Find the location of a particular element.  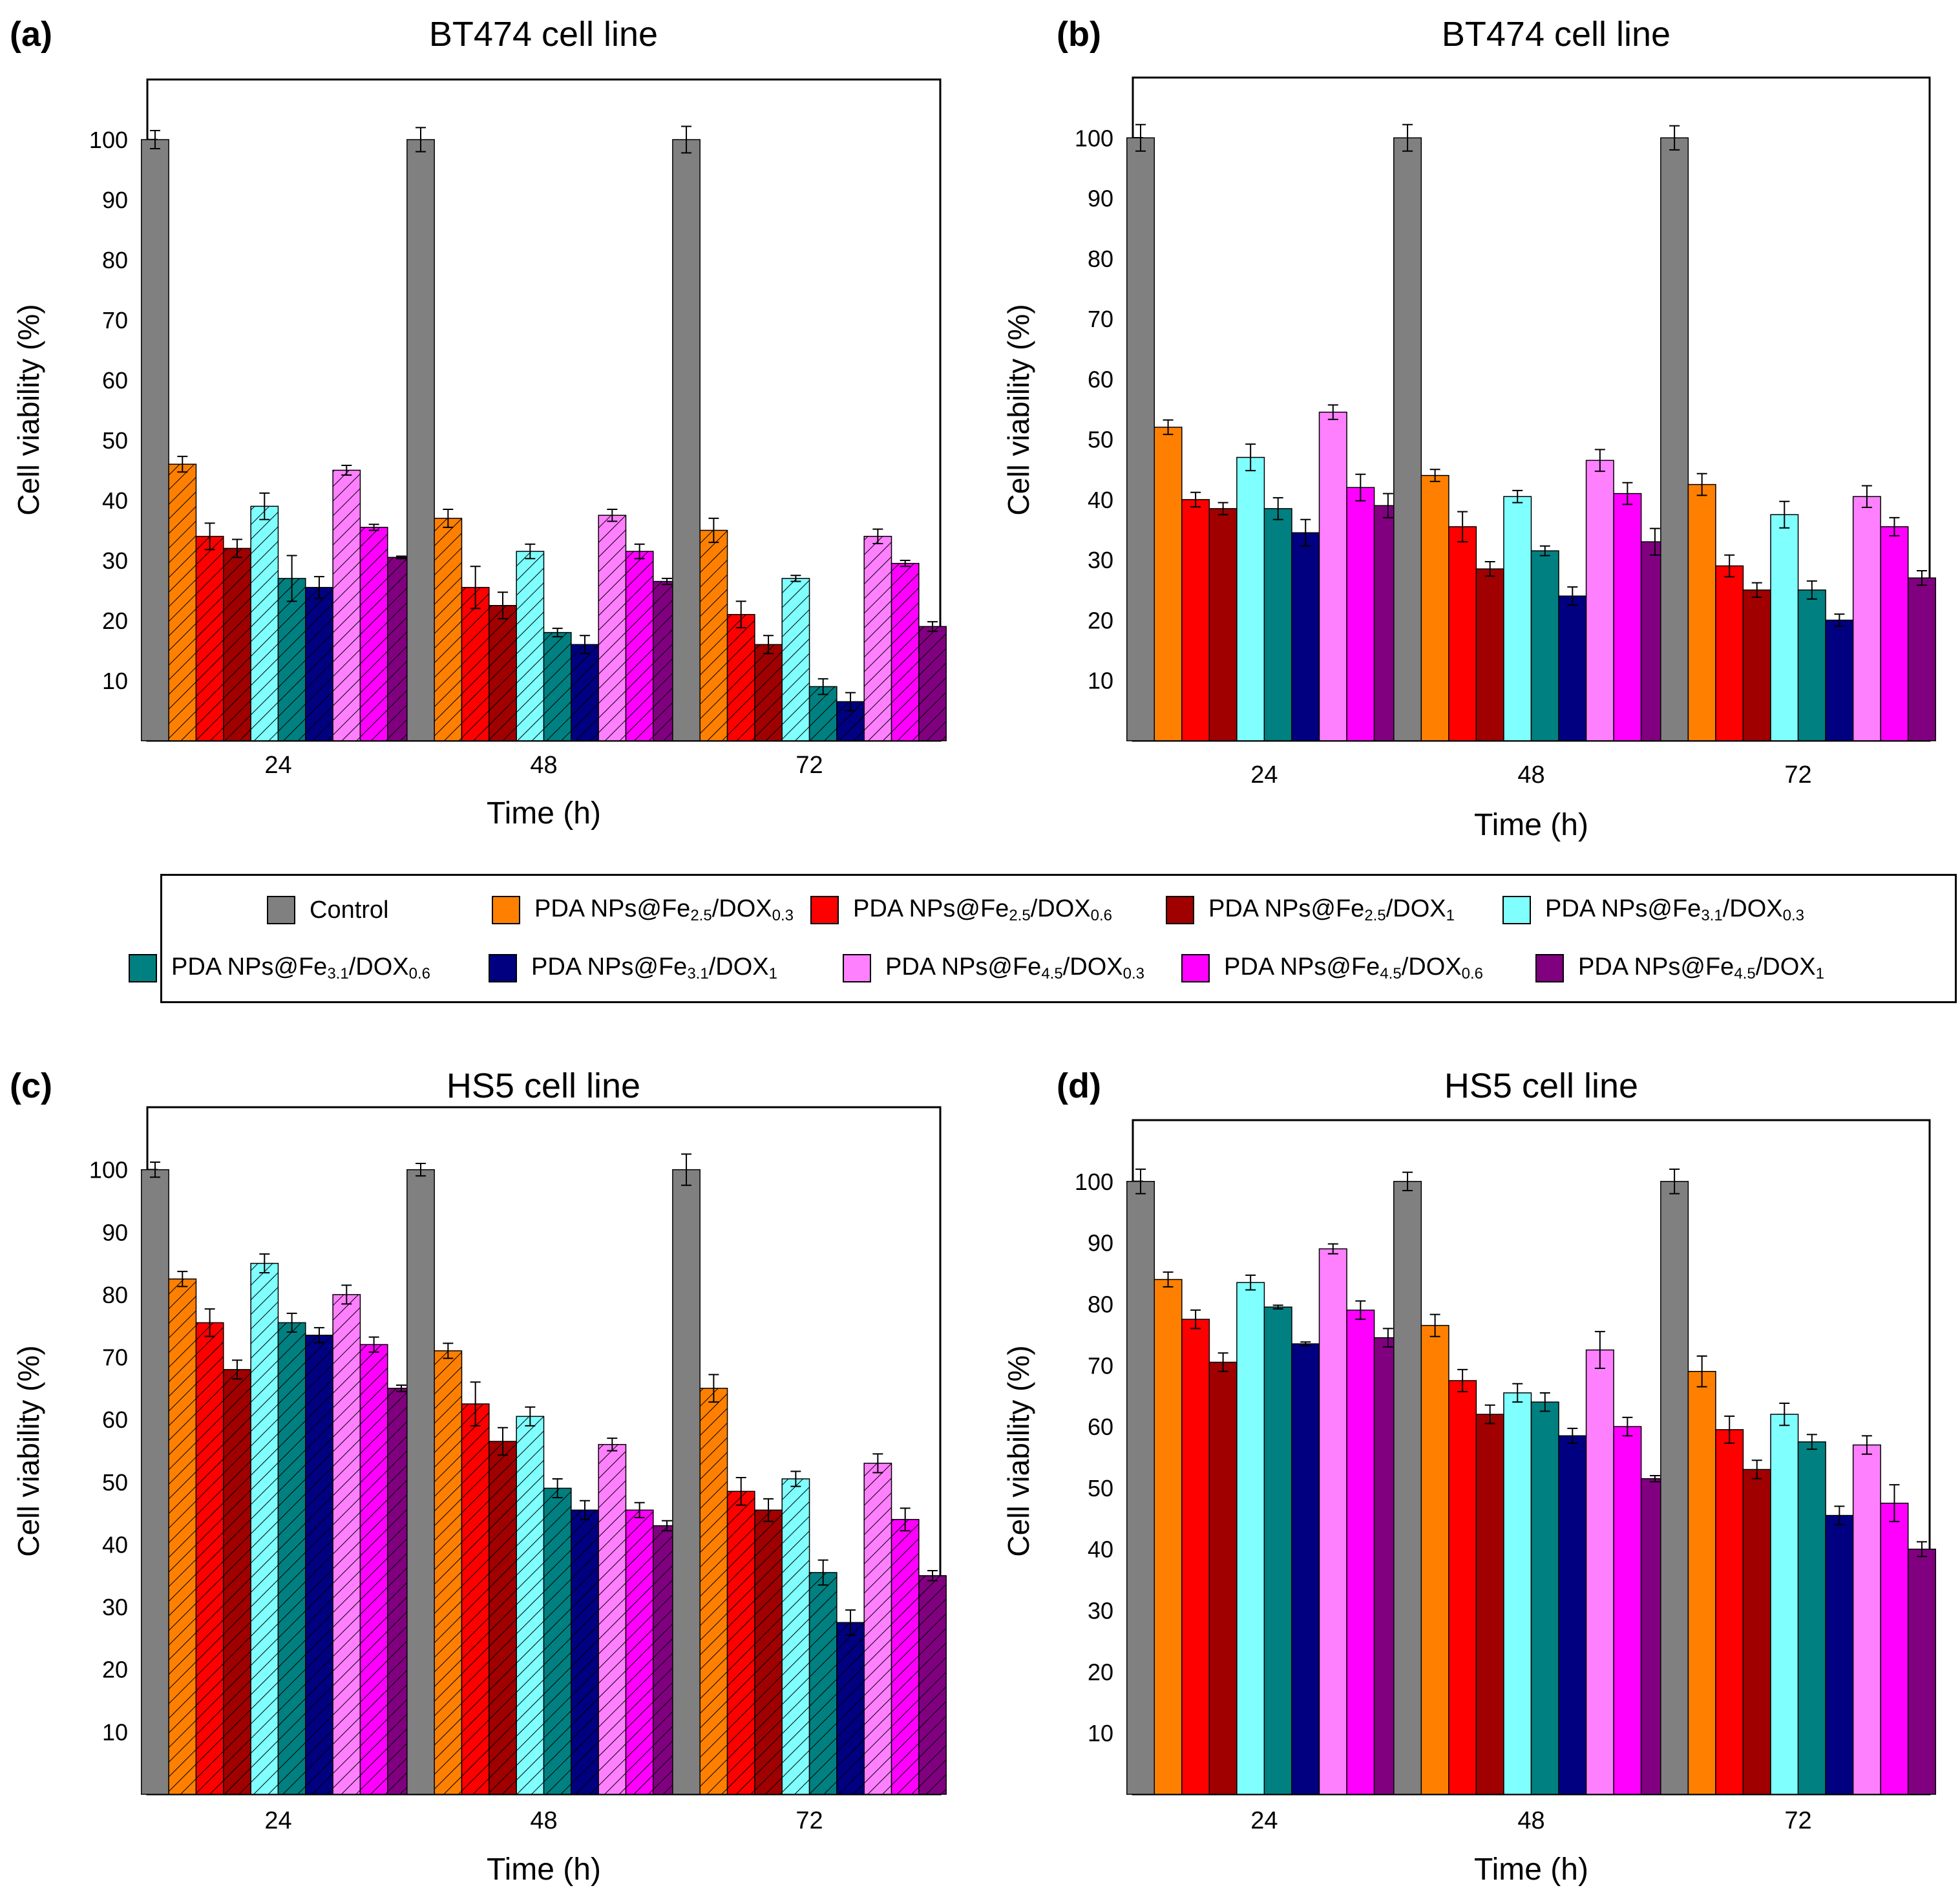

bar-fe25_dox06-72h is located at coordinates (740, 1643).